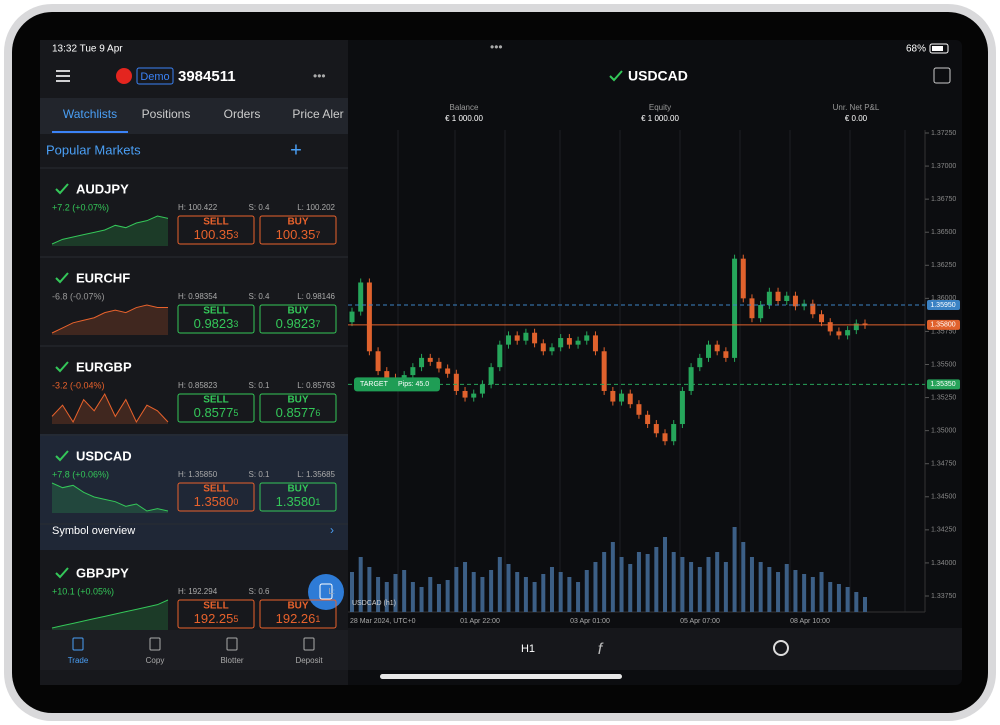  I want to click on spark-area, so click(110, 320).